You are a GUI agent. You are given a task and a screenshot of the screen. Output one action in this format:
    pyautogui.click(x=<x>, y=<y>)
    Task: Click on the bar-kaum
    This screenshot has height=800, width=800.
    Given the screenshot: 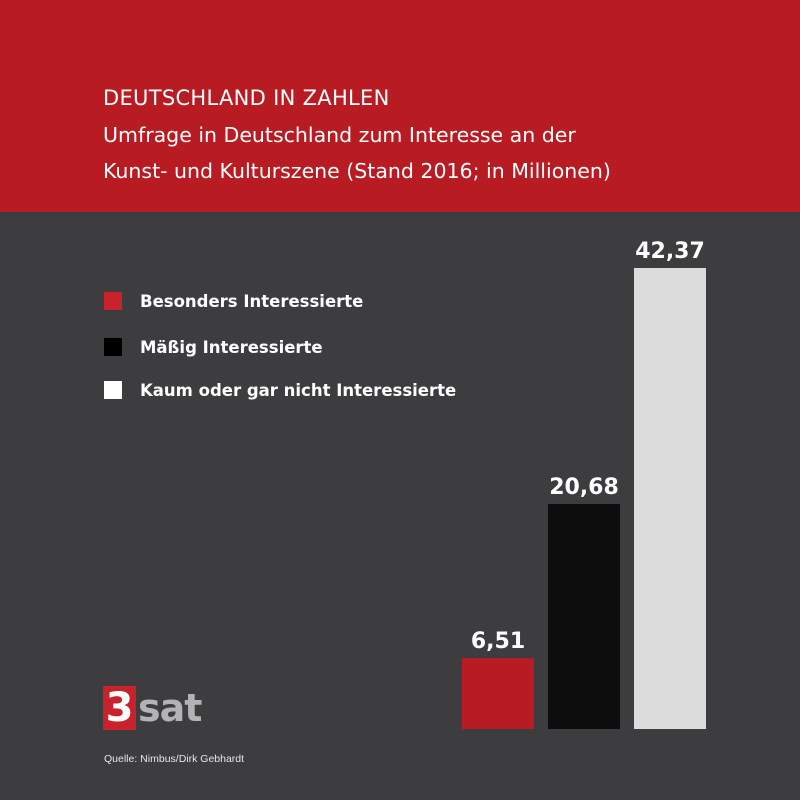 What is the action you would take?
    pyautogui.click(x=670, y=498)
    